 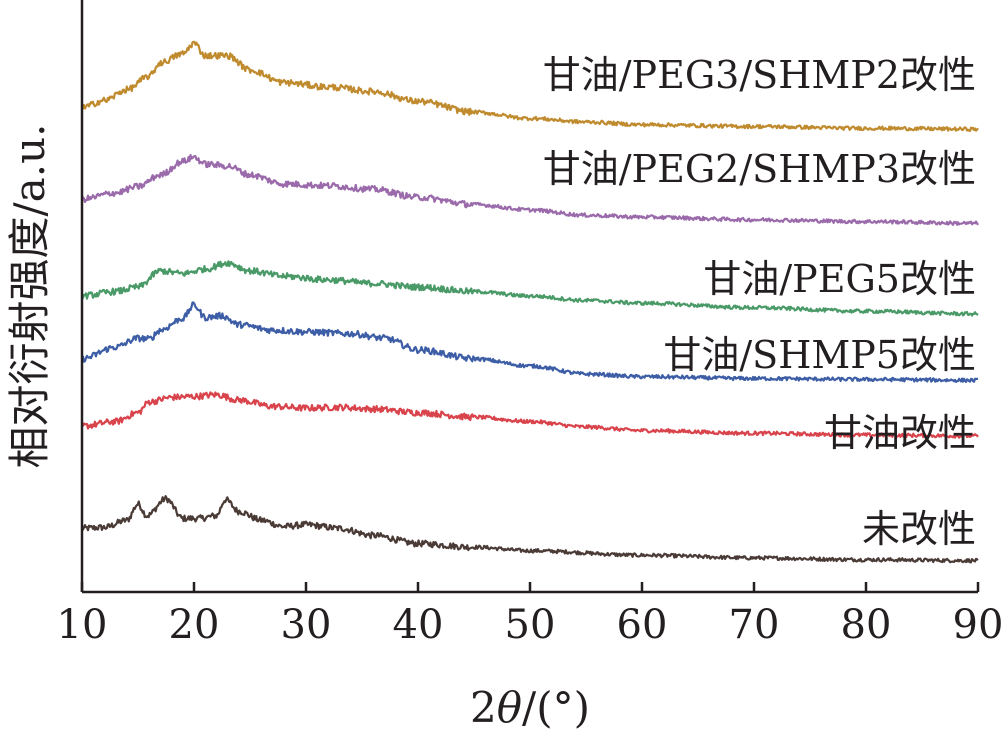 What do you see at coordinates (530, 625) in the screenshot?
I see `x-tick-label: 50` at bounding box center [530, 625].